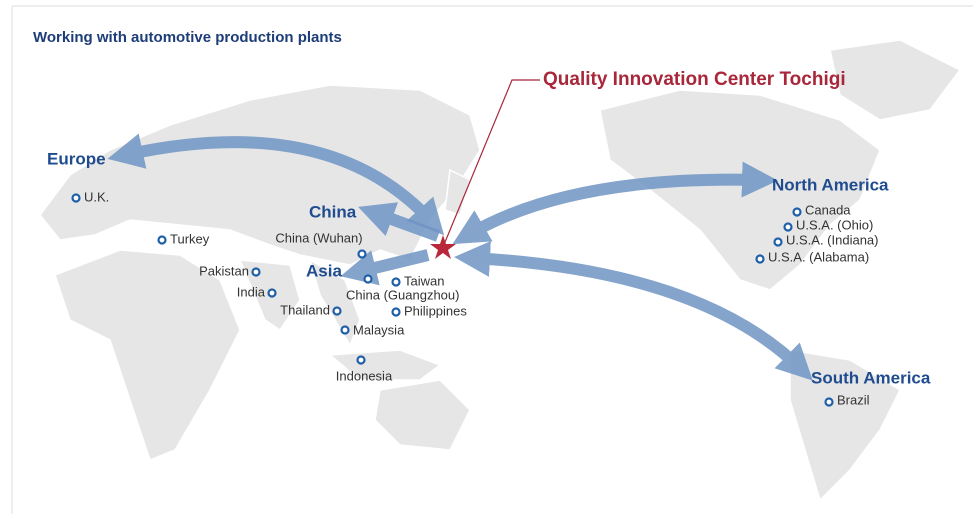  I want to click on location-label: U.S.A. (Alabama), so click(818, 256).